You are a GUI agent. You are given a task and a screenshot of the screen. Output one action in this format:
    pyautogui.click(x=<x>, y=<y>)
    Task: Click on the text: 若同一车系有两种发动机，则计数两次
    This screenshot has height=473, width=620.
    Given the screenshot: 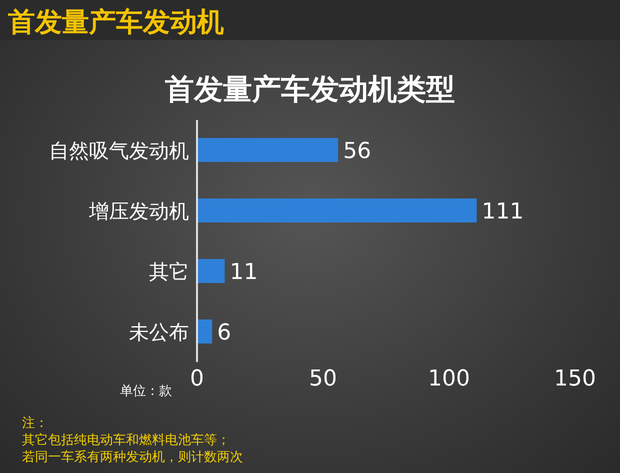 What is the action you would take?
    pyautogui.click(x=132, y=457)
    